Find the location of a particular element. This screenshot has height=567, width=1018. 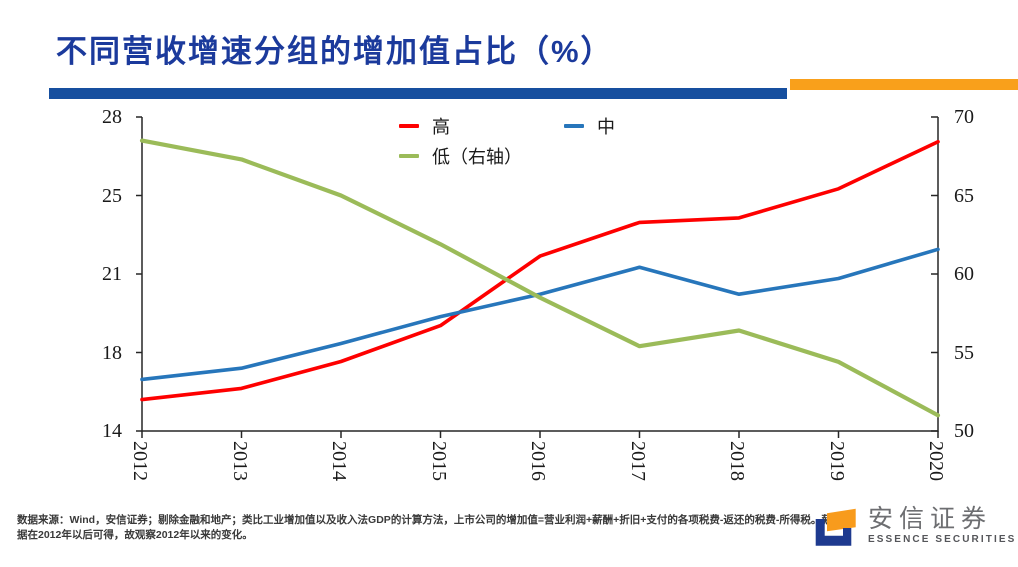

y-axis-left-tick-label: 25 is located at coordinates (112, 195).